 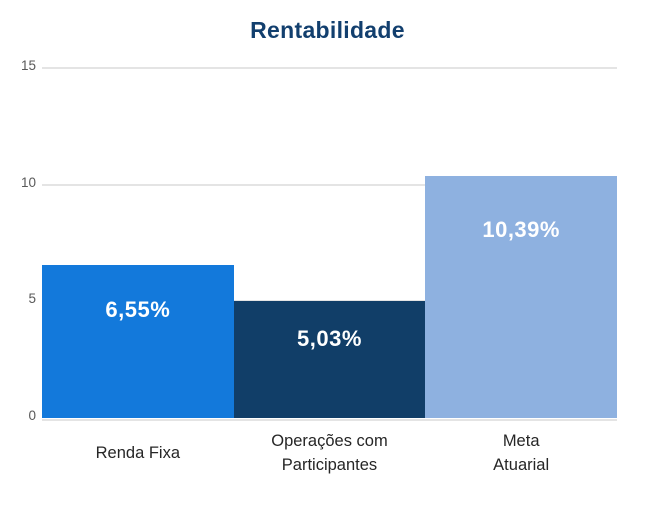 I want to click on y-tick-label: 0, so click(x=32, y=415).